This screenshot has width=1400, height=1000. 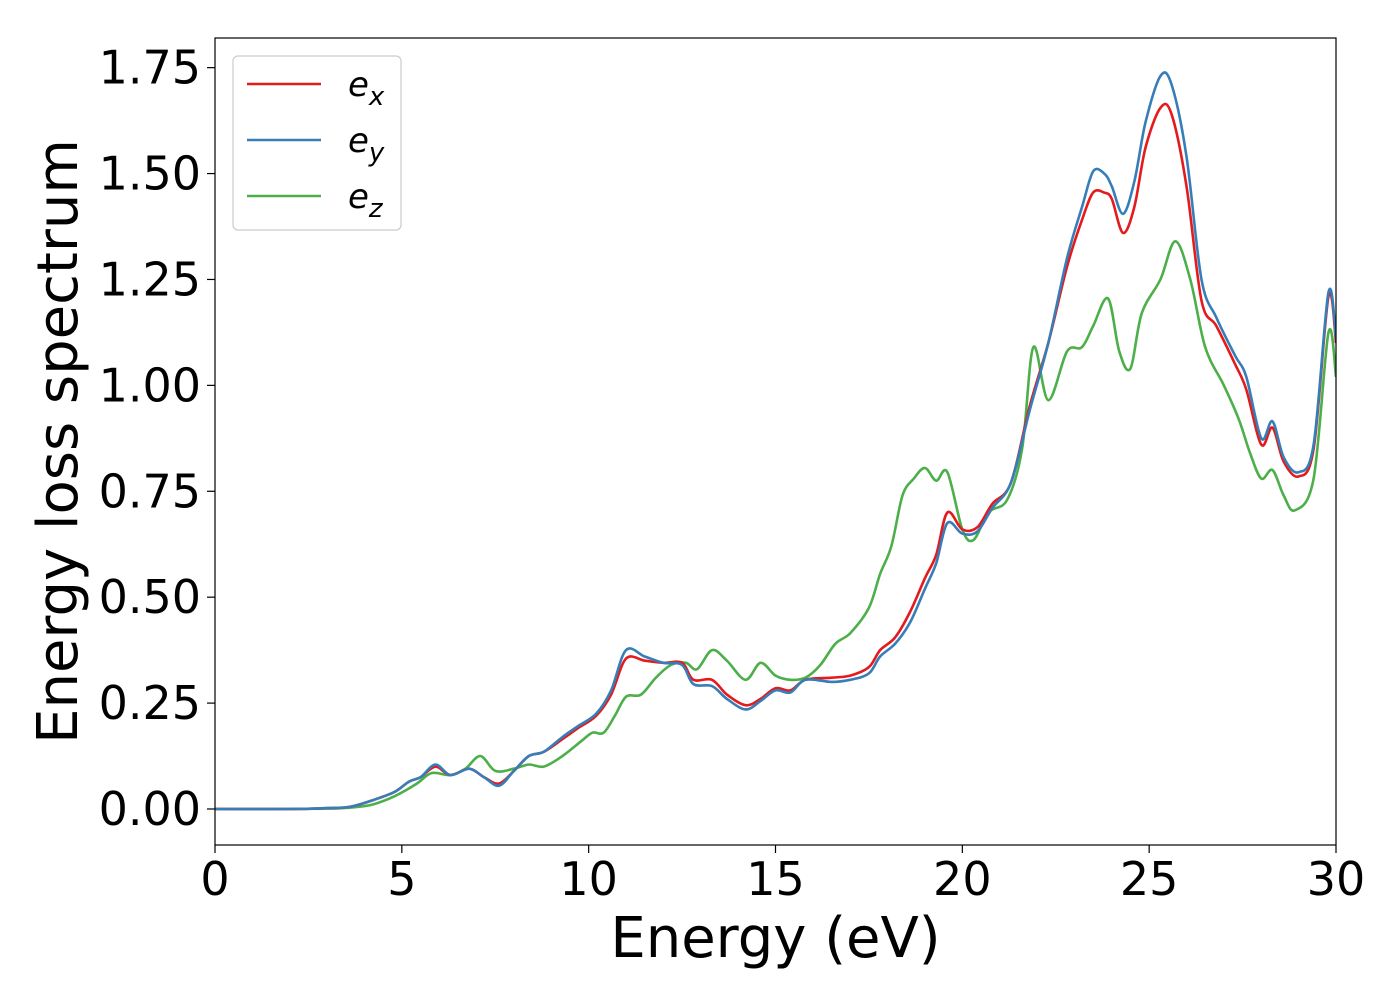 What do you see at coordinates (775, 879) in the screenshot?
I see `x-tick-label: 15` at bounding box center [775, 879].